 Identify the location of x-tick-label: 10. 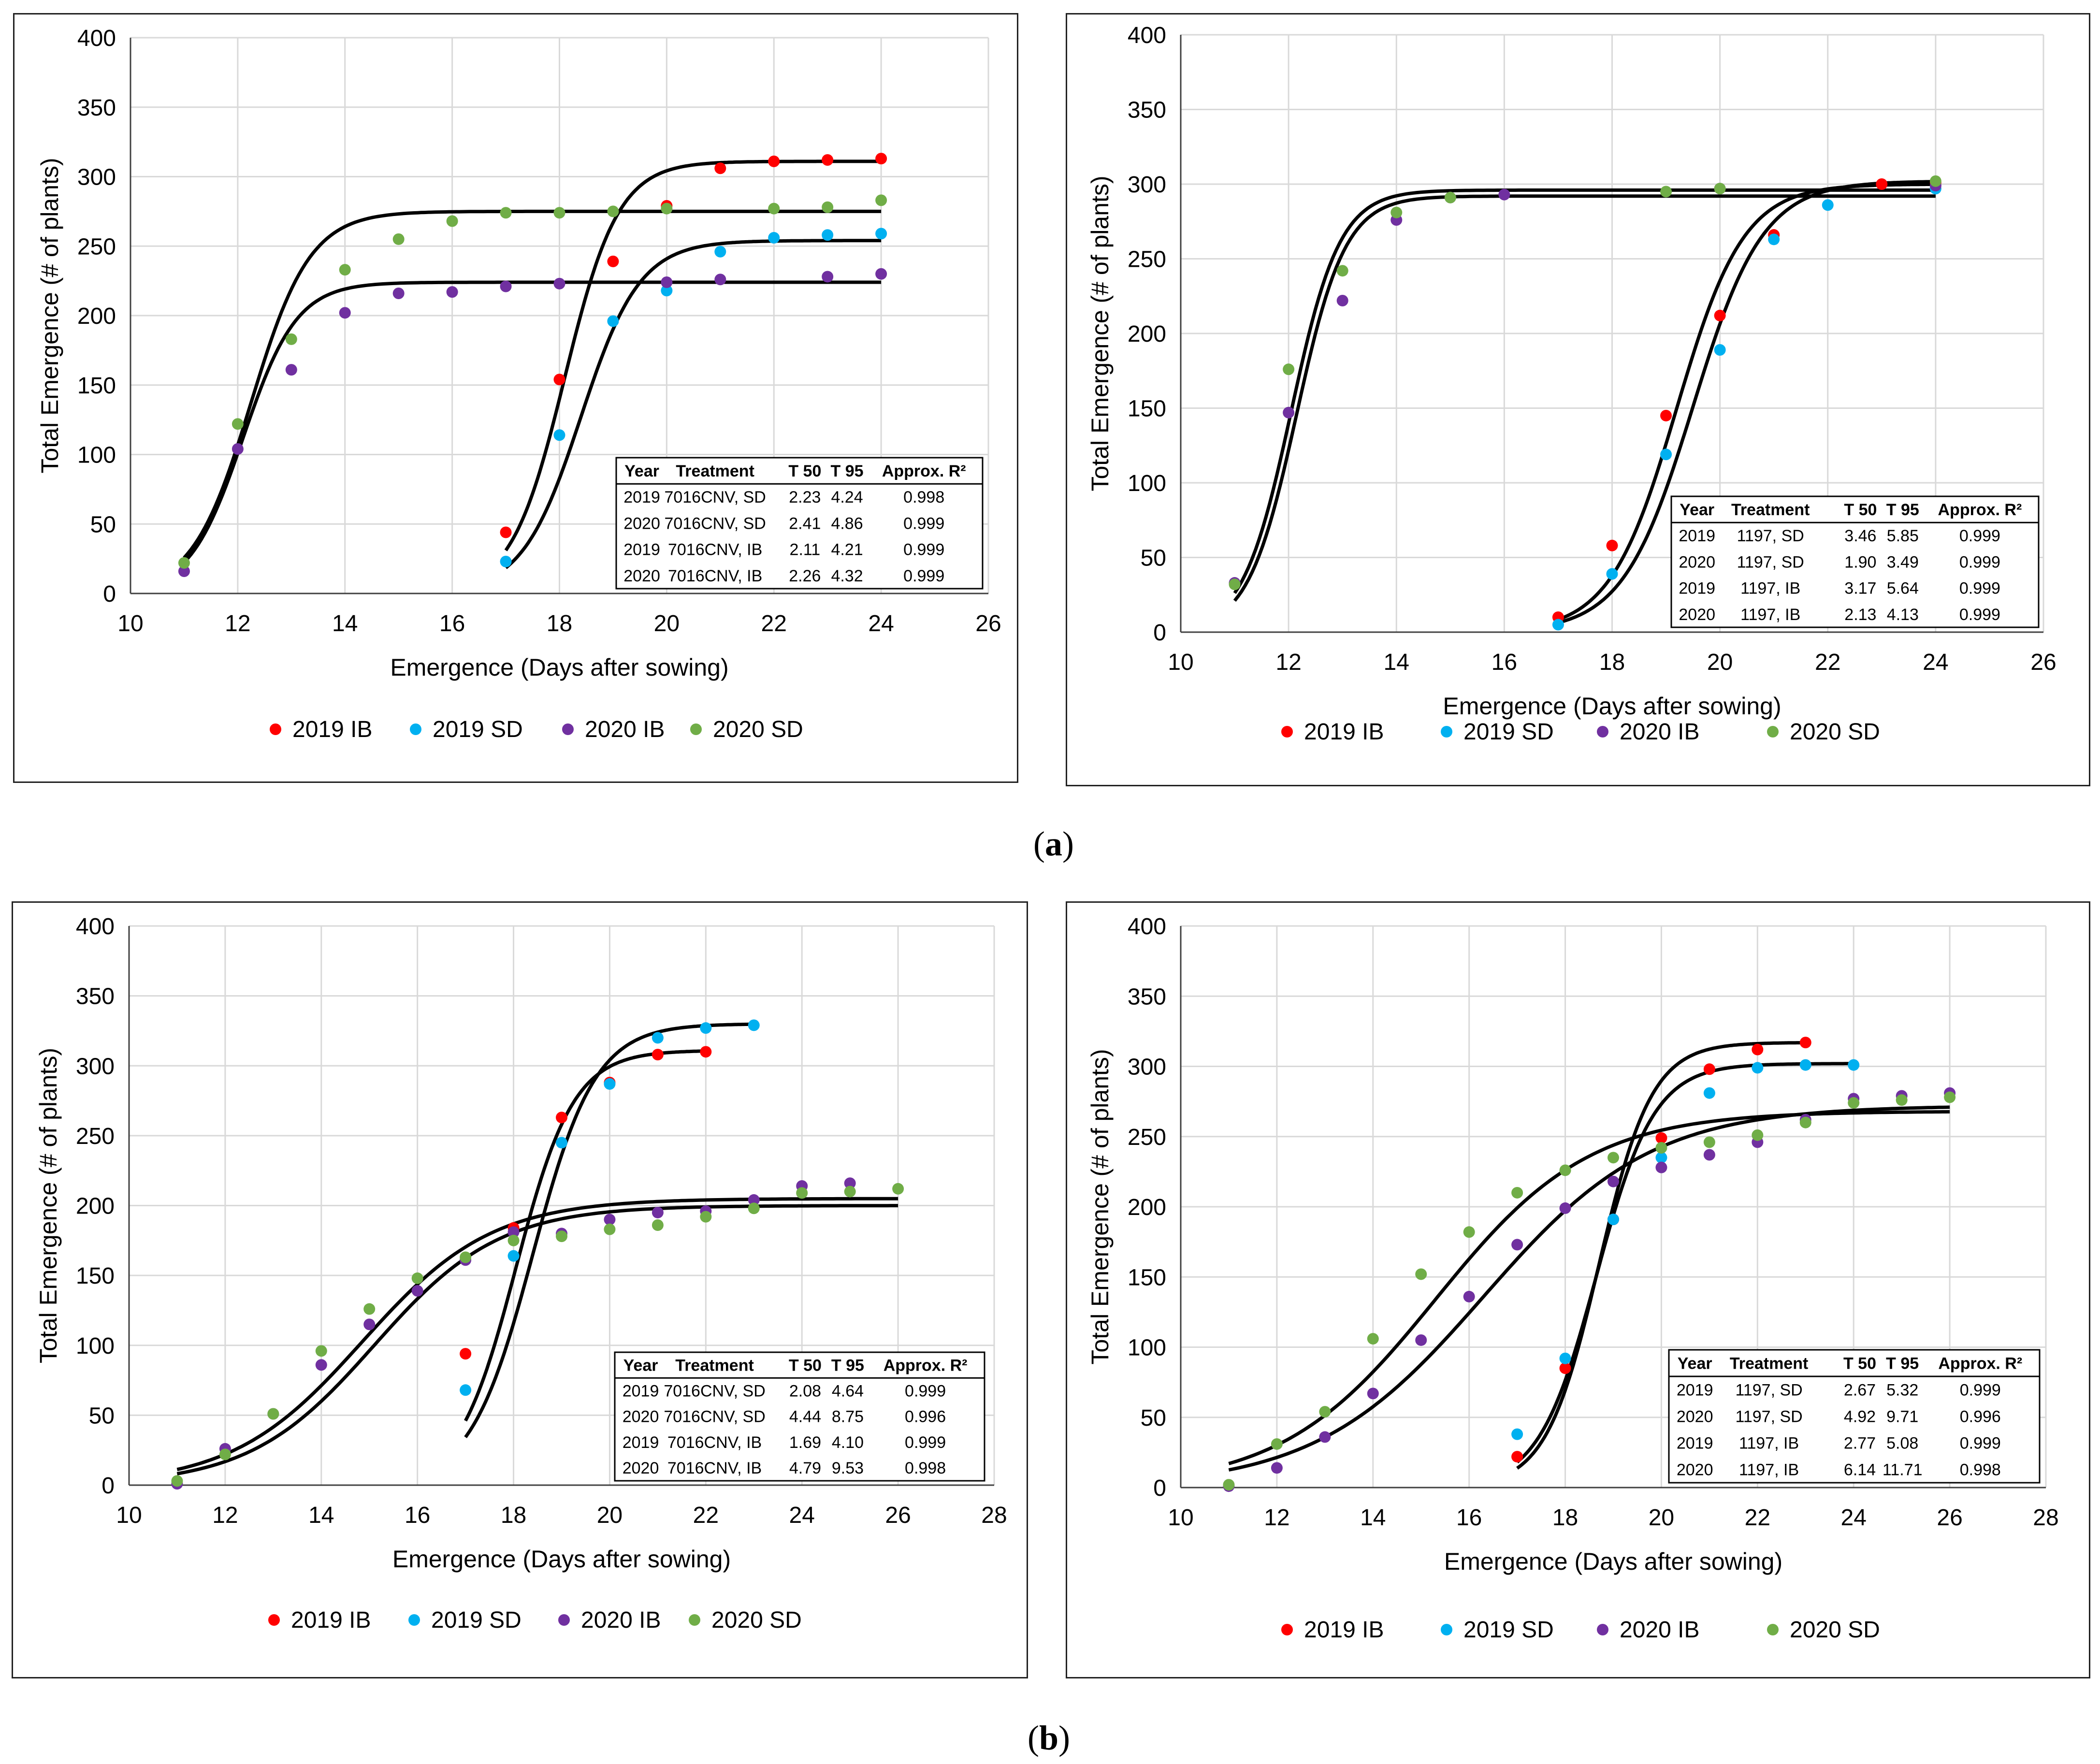
(129, 1515).